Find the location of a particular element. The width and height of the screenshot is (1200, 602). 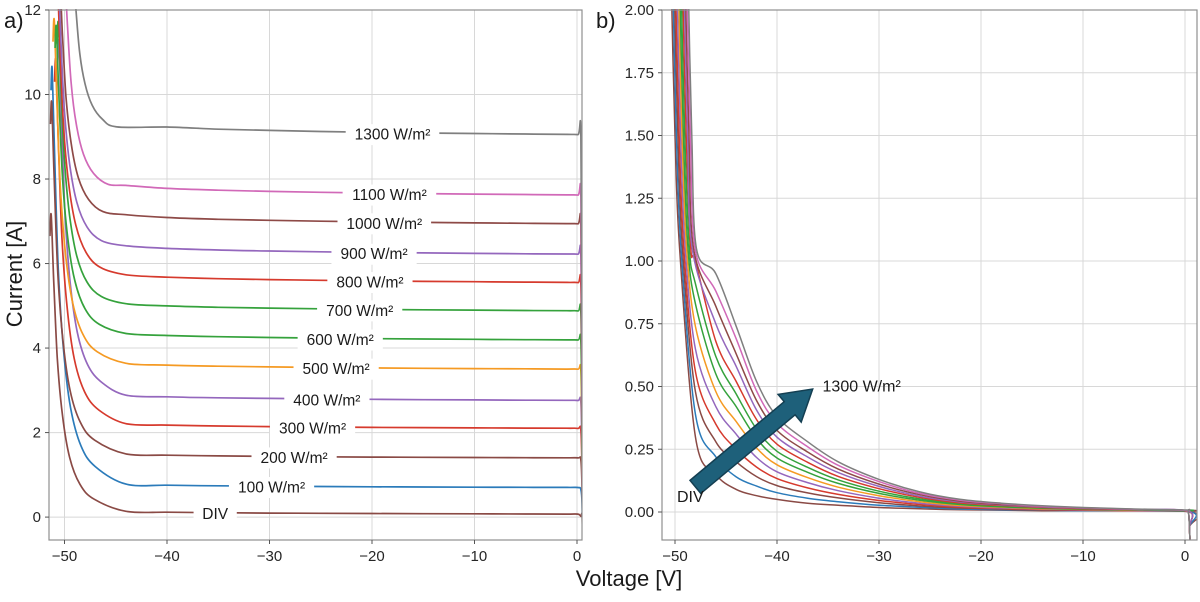

y-tick-label: 0.75 is located at coordinates (639, 324).